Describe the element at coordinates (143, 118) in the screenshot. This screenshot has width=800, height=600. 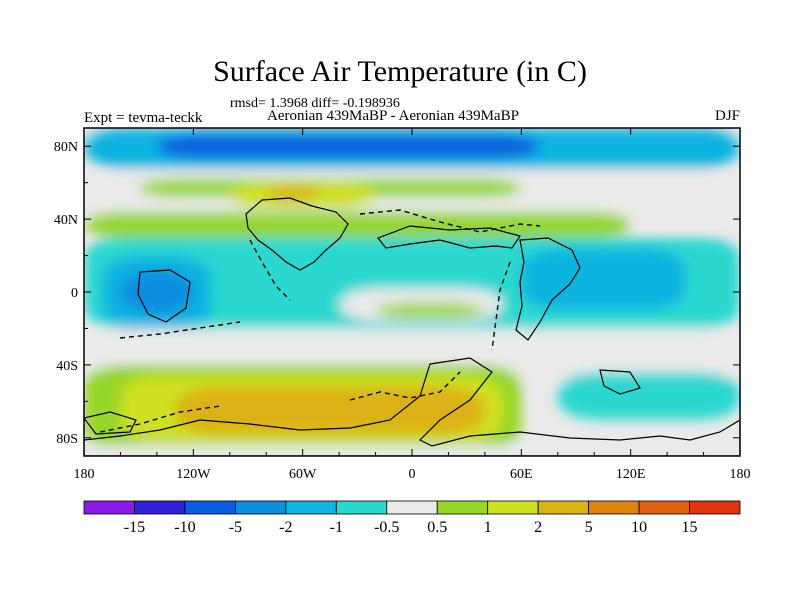
I see `experiment-label: Expt = tevma-teckk` at that location.